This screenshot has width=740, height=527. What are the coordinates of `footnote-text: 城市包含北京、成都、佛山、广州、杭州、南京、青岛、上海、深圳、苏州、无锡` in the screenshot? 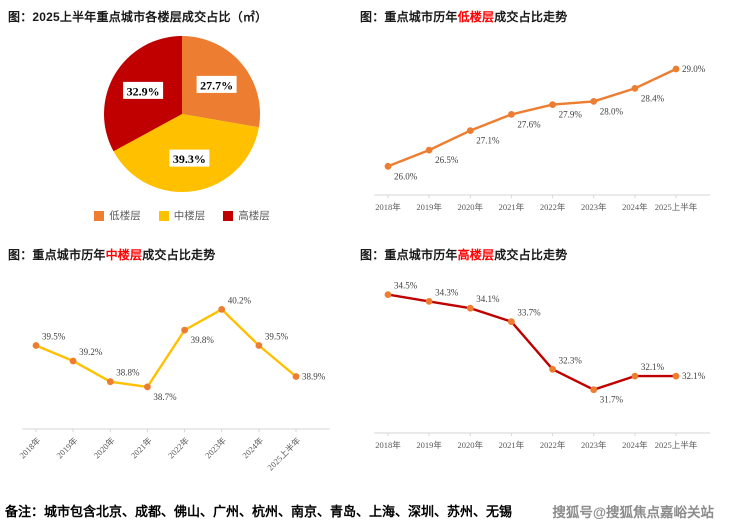 It's located at (278, 511).